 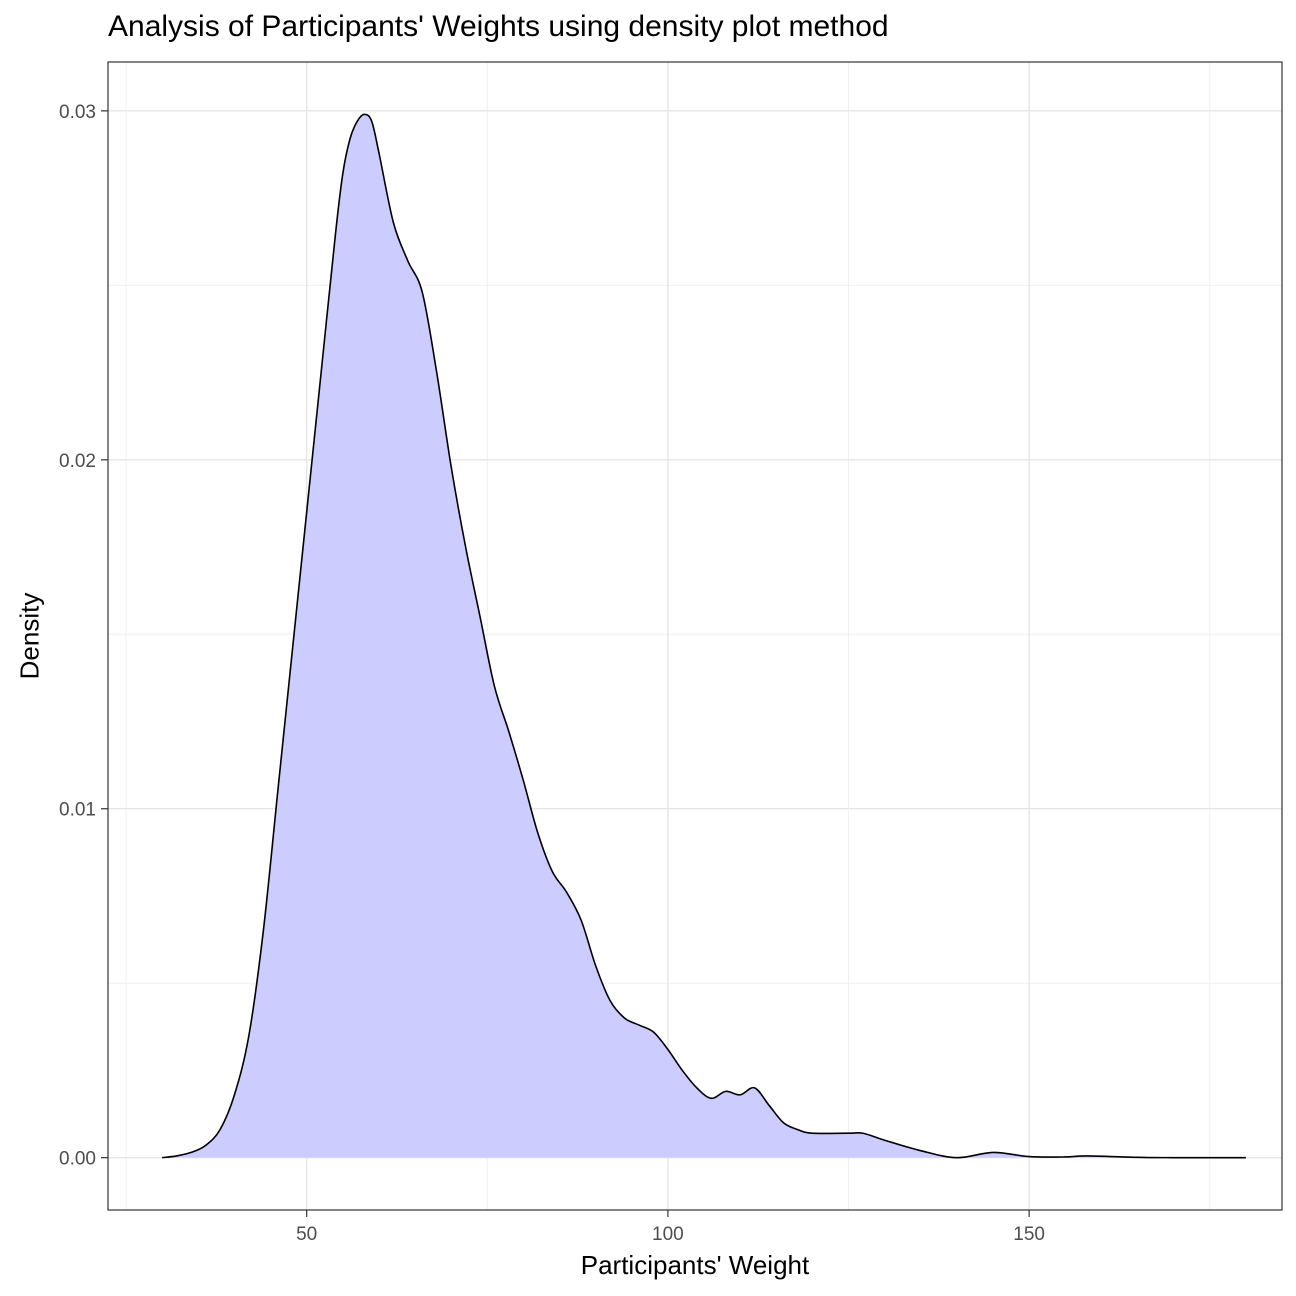 I want to click on x-tick-label: 150, so click(x=1029, y=1234).